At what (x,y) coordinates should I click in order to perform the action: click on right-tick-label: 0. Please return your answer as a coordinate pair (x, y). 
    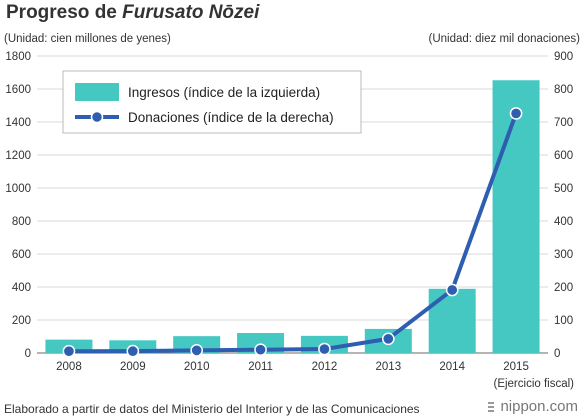
    Looking at the image, I should click on (557, 354).